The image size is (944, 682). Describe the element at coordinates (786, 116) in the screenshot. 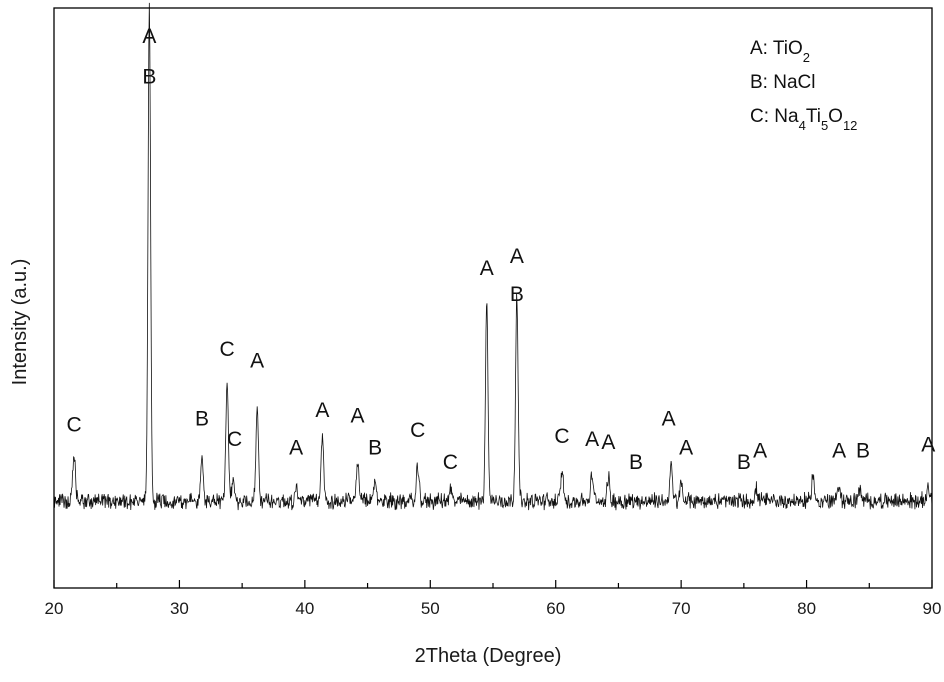

I see `legend-formula-part: Na` at that location.